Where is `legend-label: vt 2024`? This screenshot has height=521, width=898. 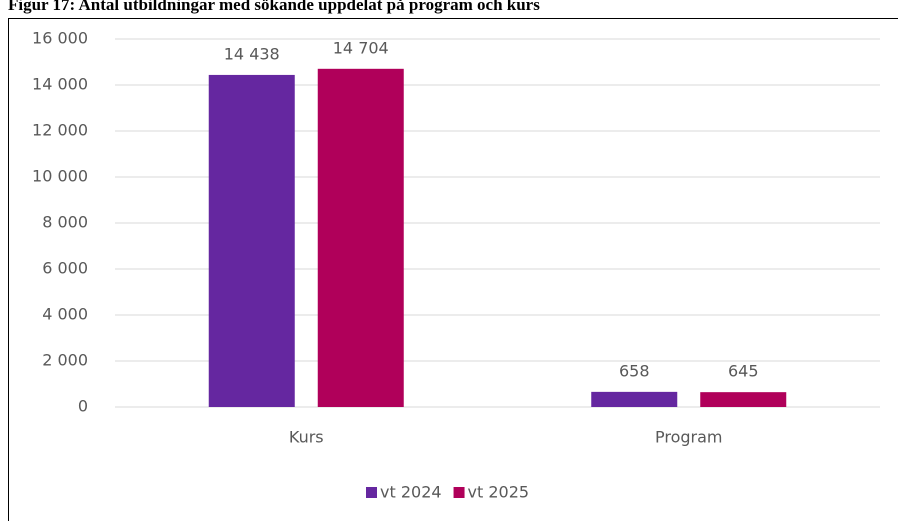
legend-label: vt 2024 is located at coordinates (411, 492).